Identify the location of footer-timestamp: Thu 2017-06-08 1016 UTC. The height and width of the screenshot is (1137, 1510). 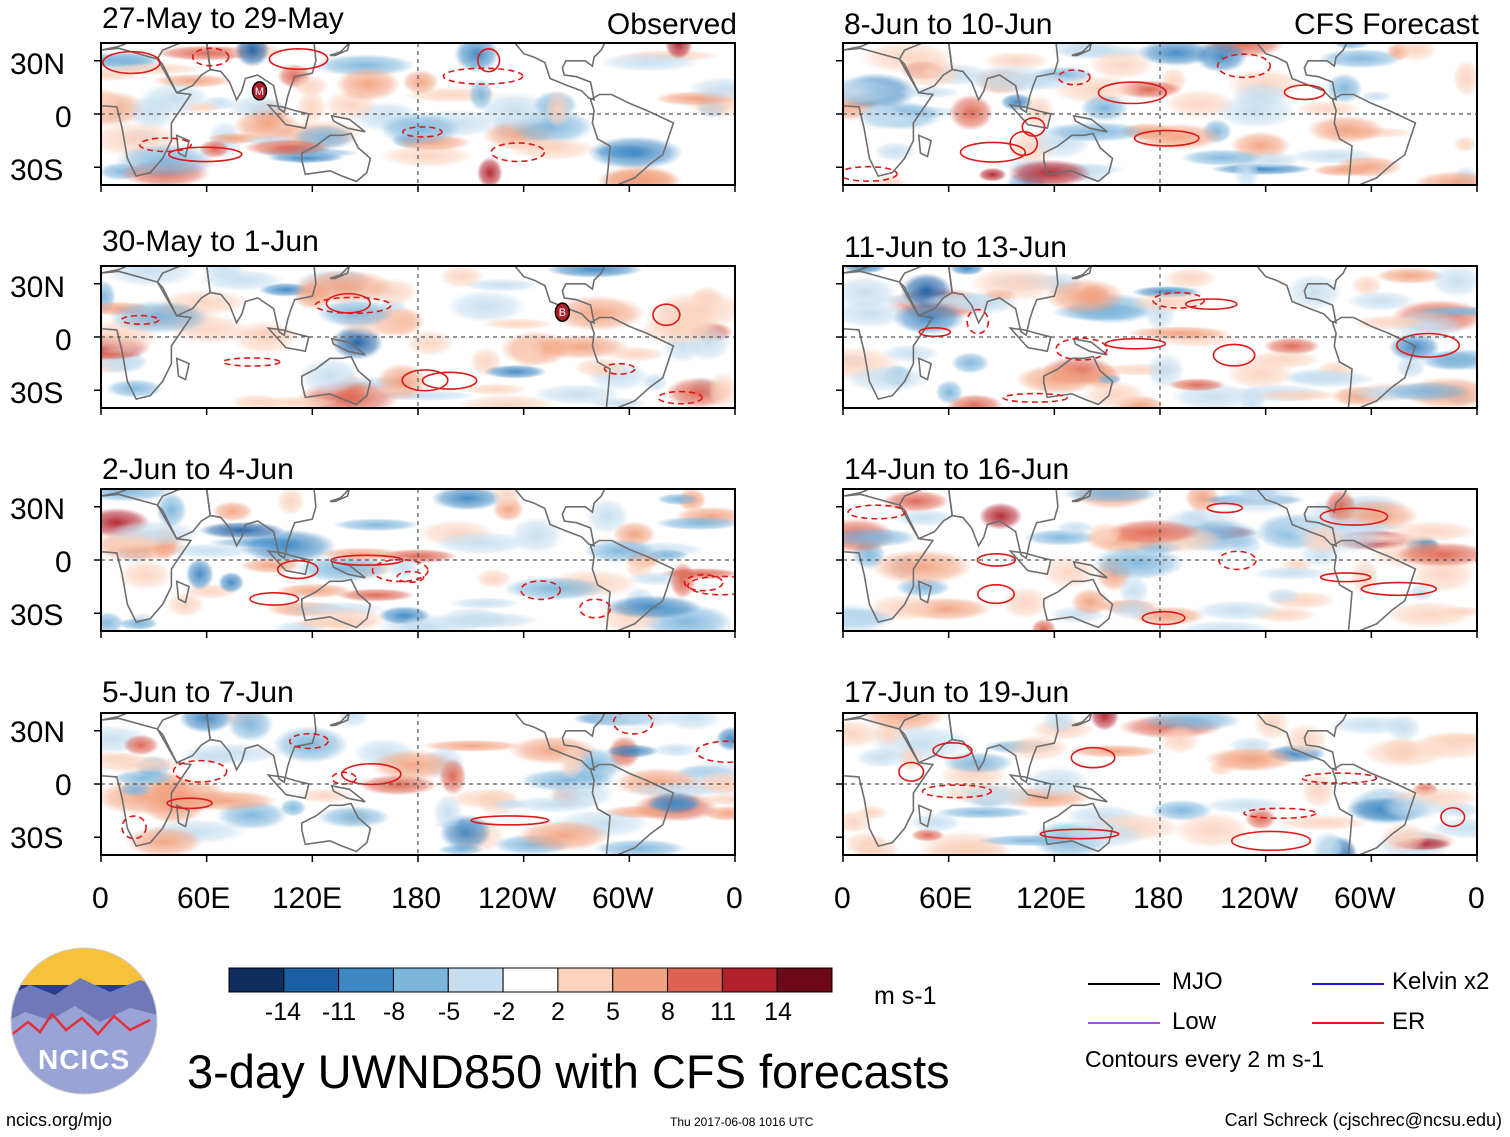
(742, 1122).